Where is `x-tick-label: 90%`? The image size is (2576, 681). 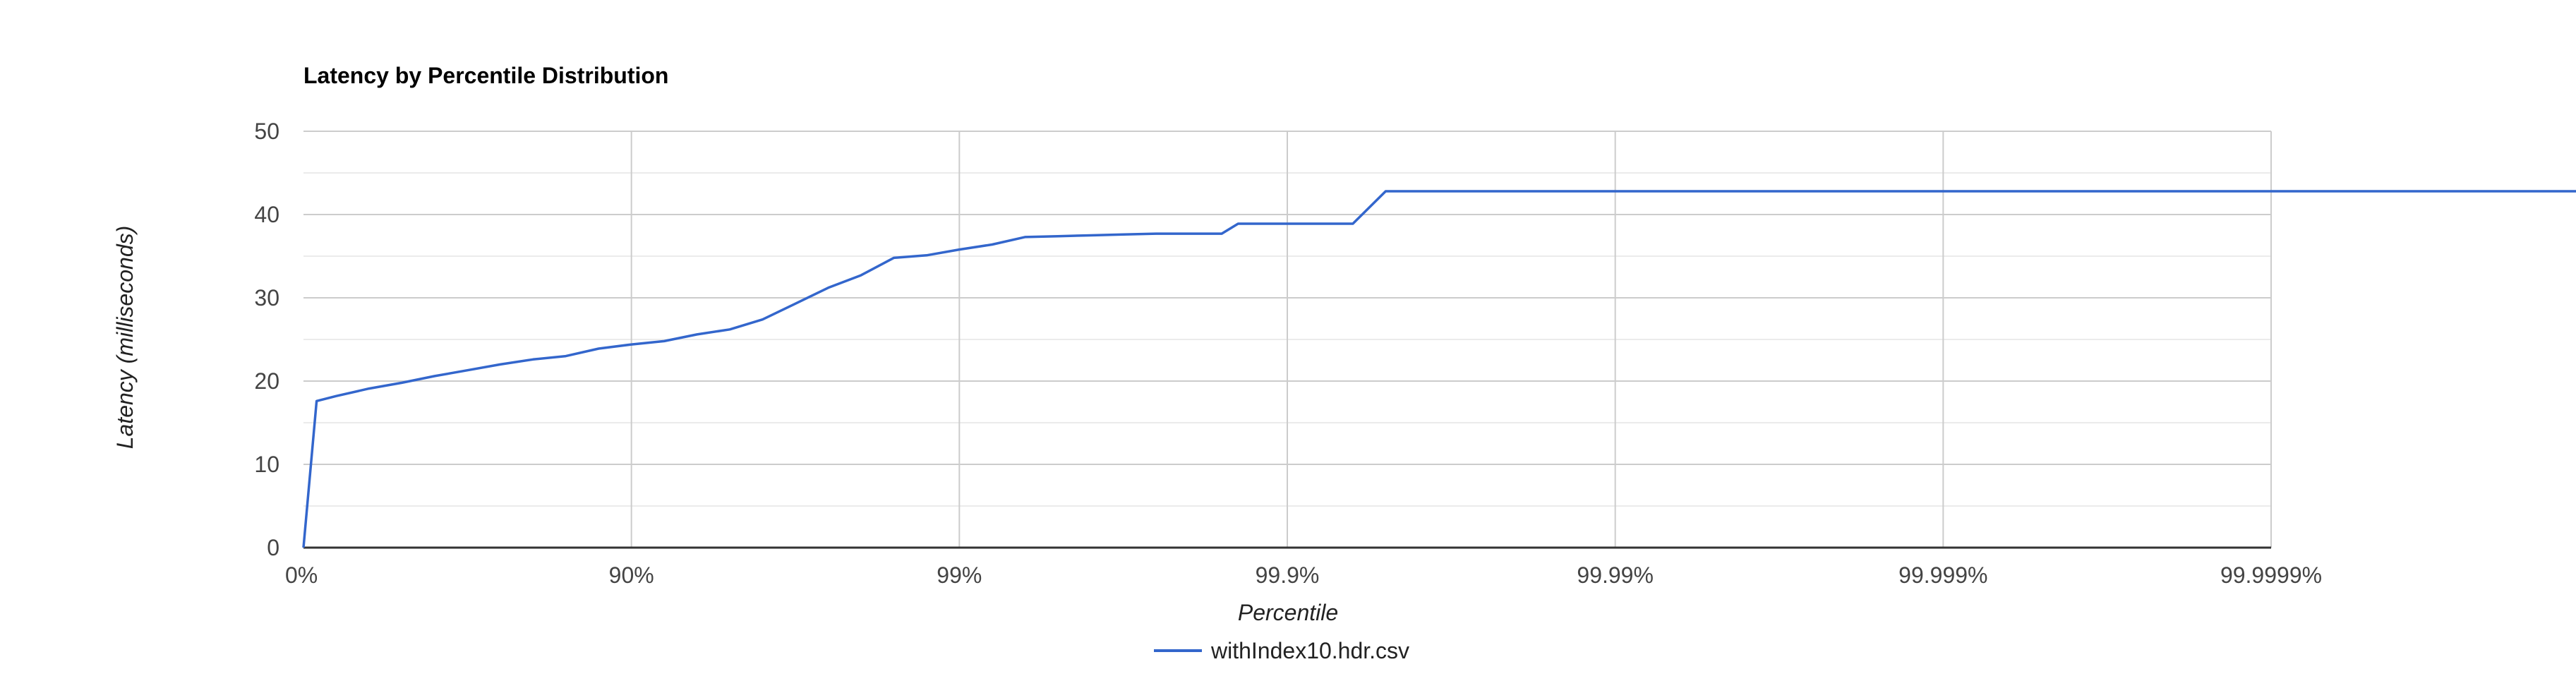
x-tick-label: 90% is located at coordinates (631, 575).